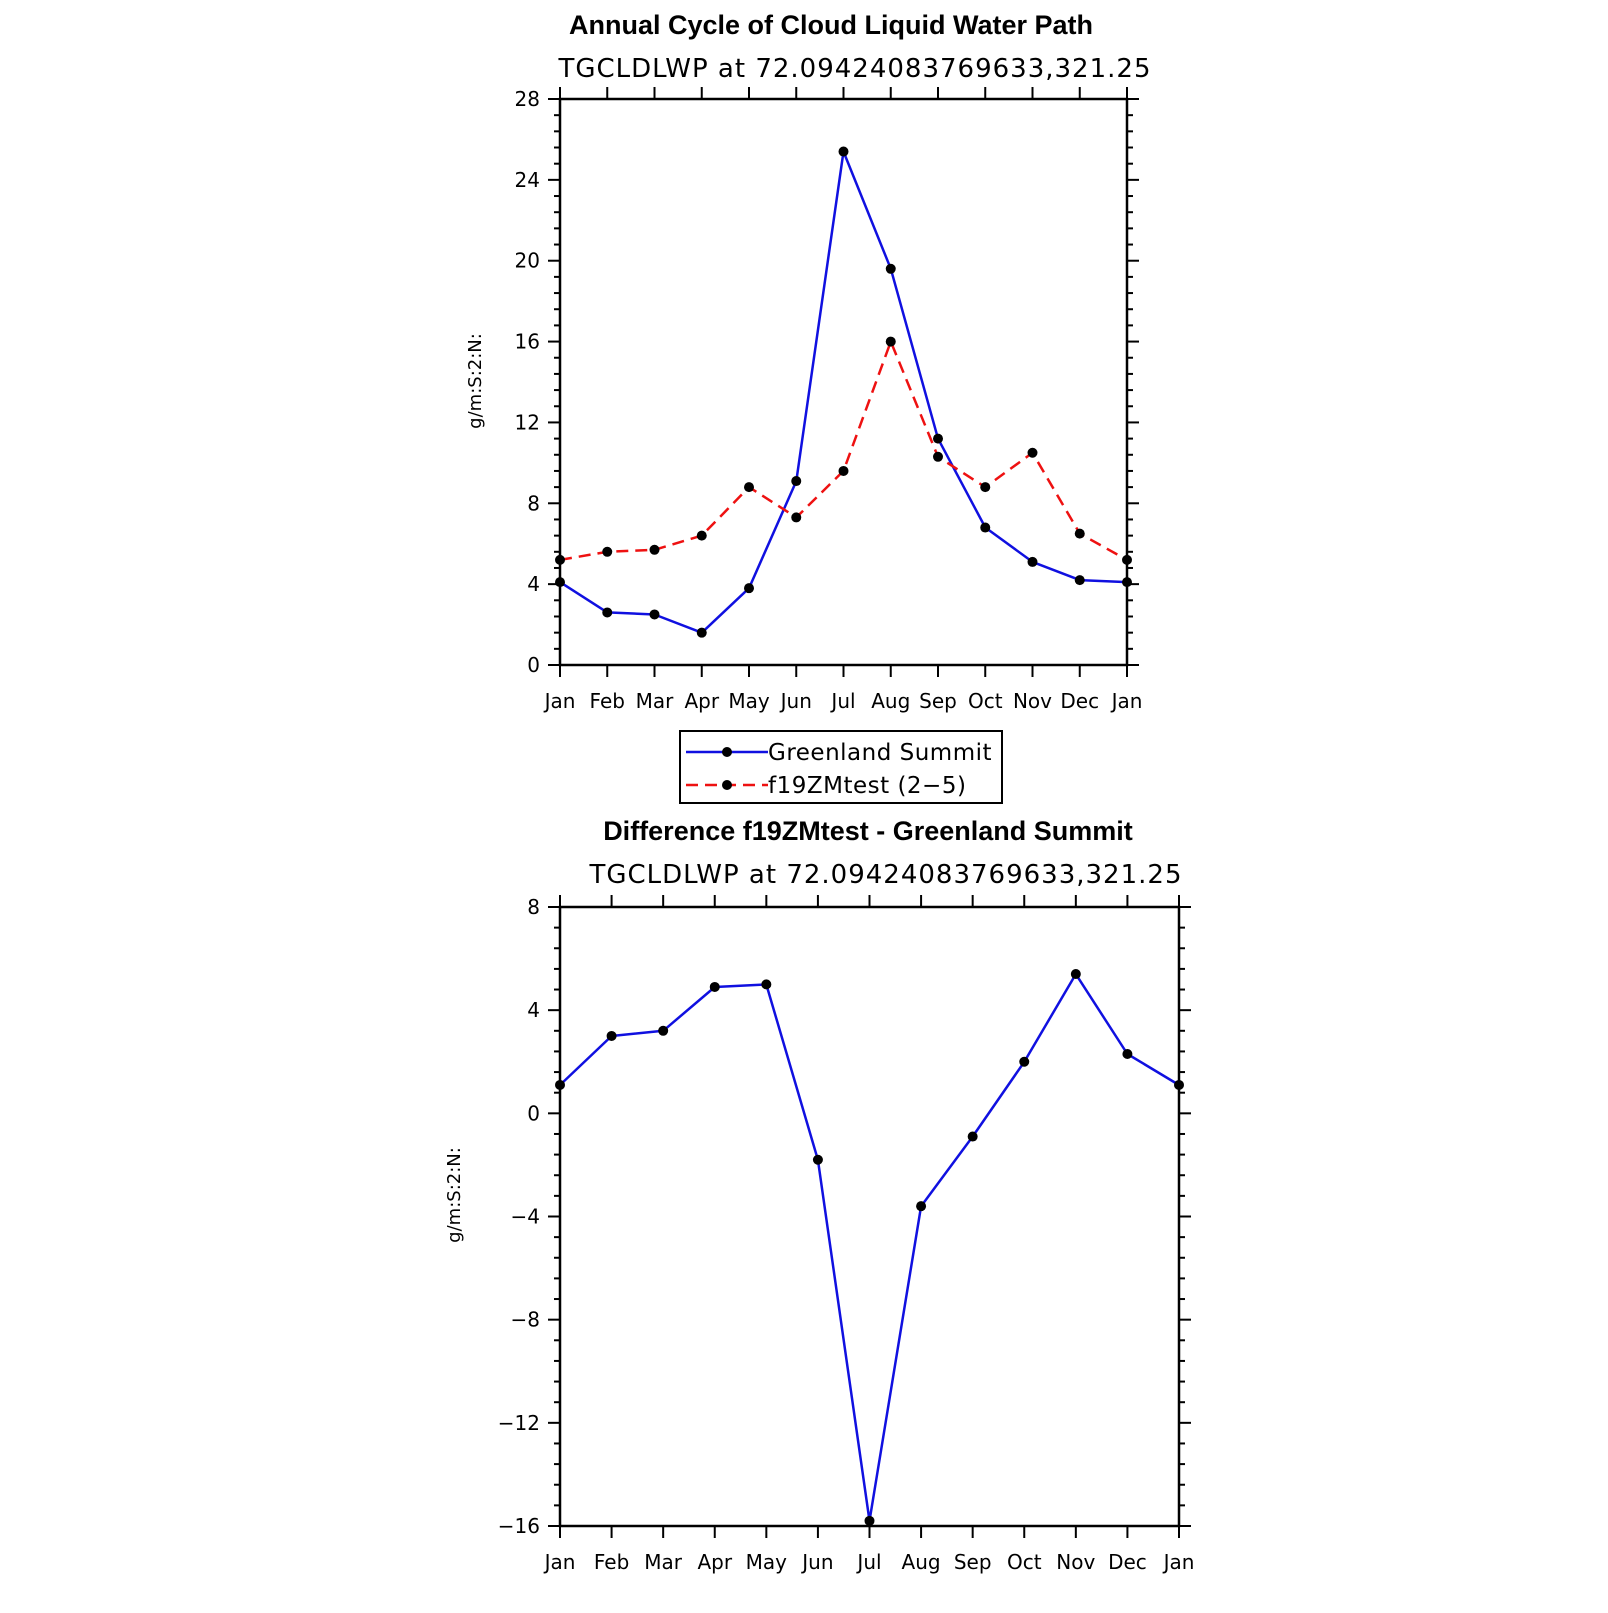 This screenshot has height=1613, width=1608. What do you see at coordinates (727, 752) in the screenshot?
I see `legend-marker-greenland-summit` at bounding box center [727, 752].